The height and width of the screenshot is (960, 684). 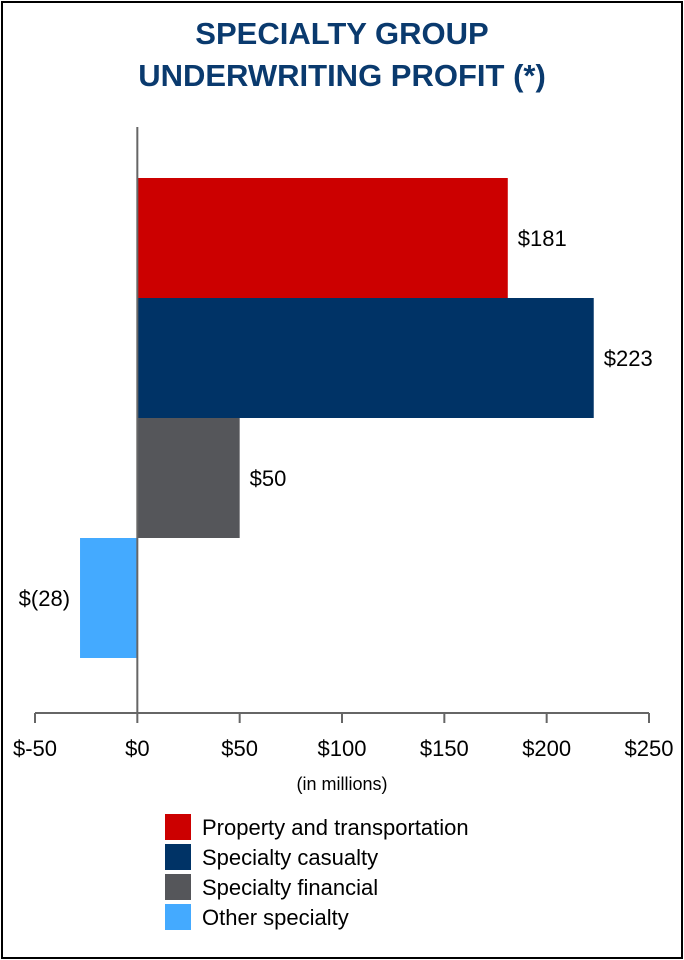 I want to click on x-tick-label-3: $50, so click(x=239, y=748).